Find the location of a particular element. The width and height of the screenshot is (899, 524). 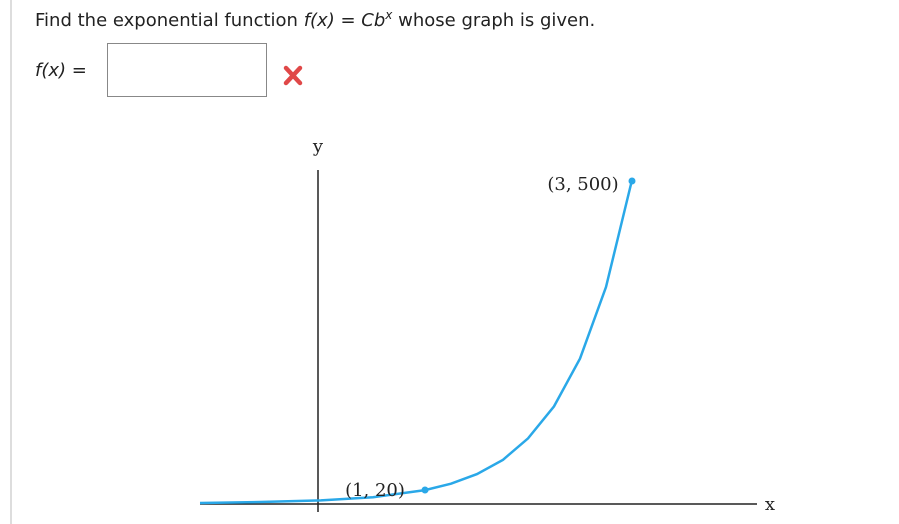

base: Cb is located at coordinates (373, 20).